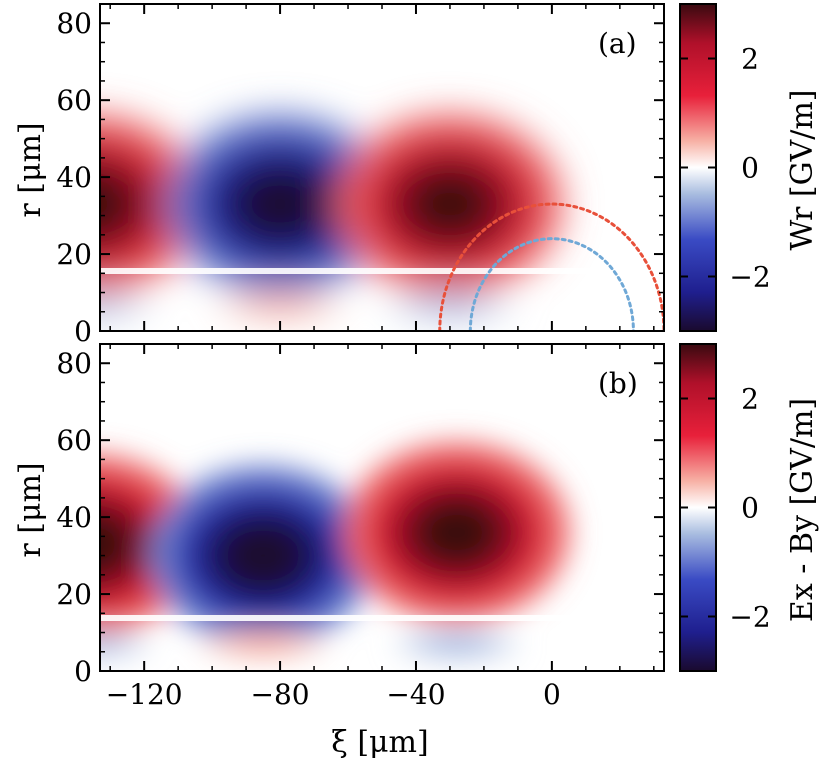 The image size is (823, 766). Describe the element at coordinates (382, 618) in the screenshot. I see `panel-b-node-line` at that location.